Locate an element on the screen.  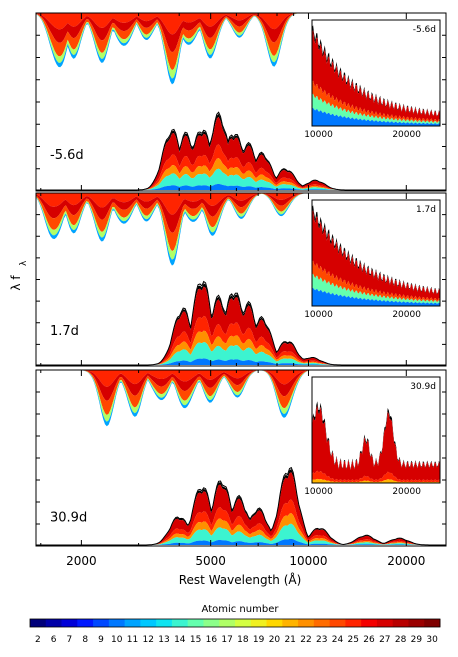
colorbar-tick-label: 24 is located at coordinates (338, 640).